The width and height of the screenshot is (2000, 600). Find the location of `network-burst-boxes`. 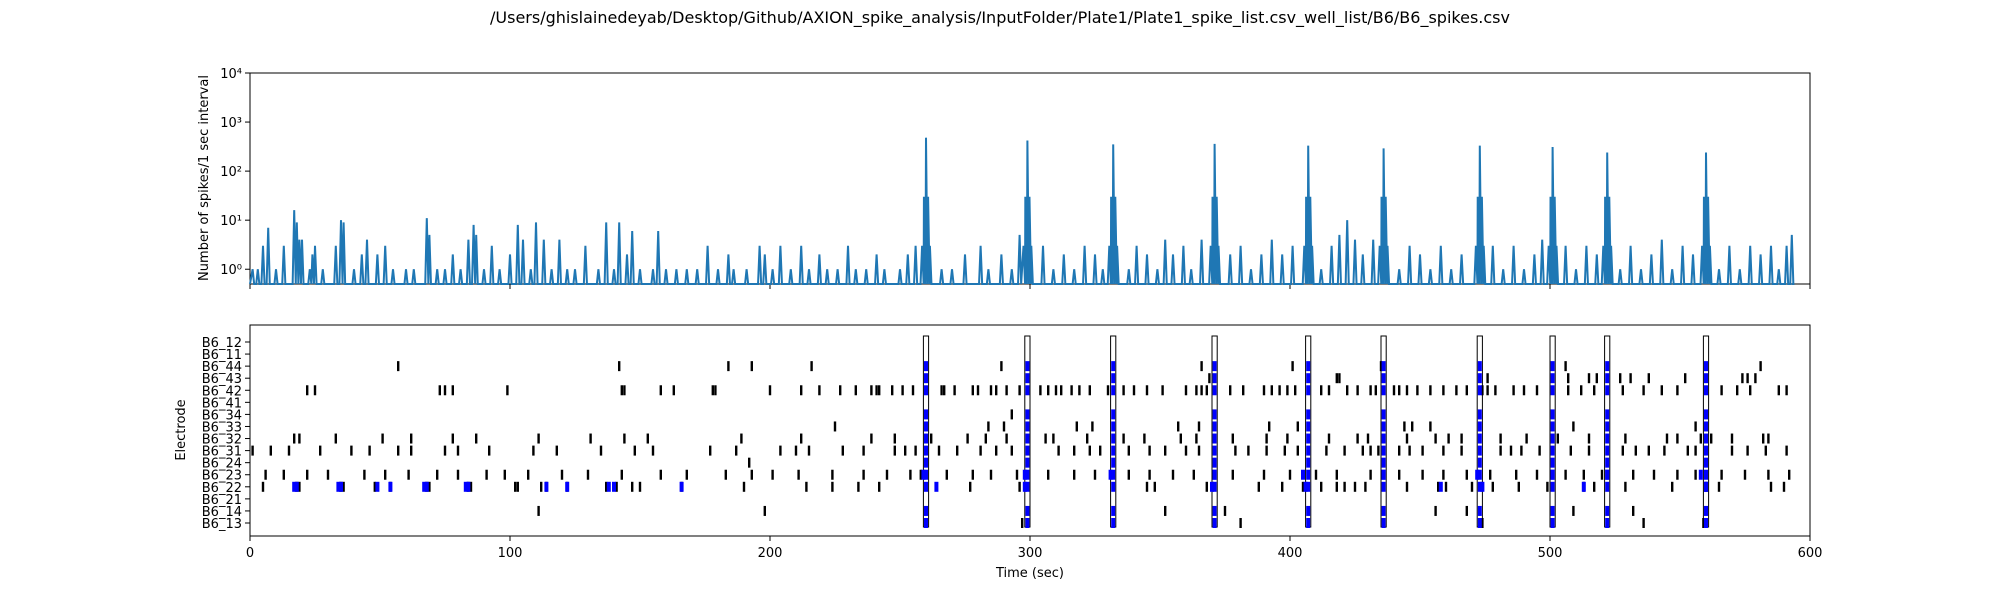

network-burst-boxes is located at coordinates (1316, 431).